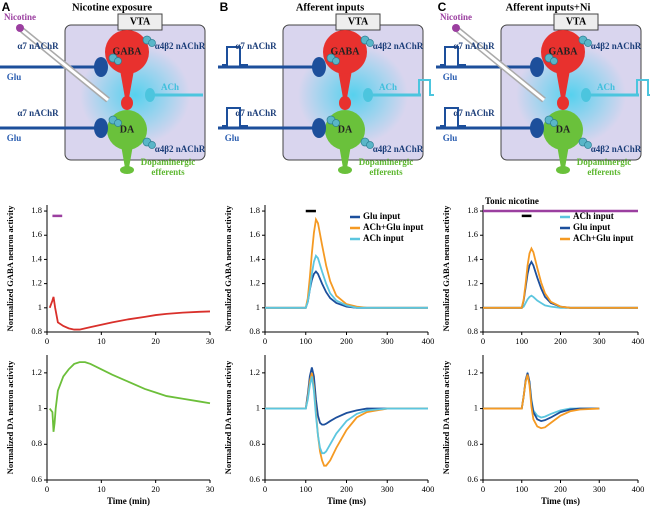  I want to click on glu-label: Glu, so click(14, 138).